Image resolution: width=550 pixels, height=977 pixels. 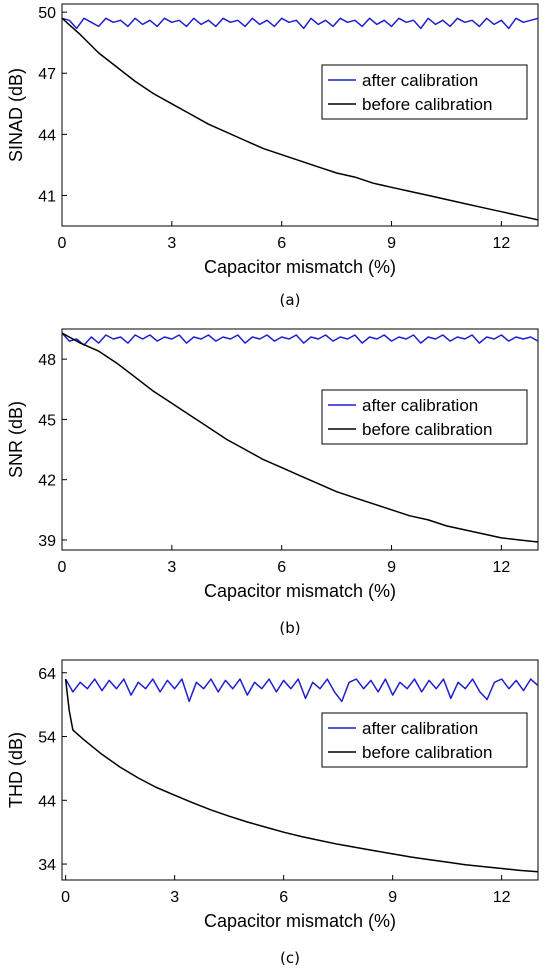 I want to click on y-axis-label: SNR (dB), so click(x=16, y=439).